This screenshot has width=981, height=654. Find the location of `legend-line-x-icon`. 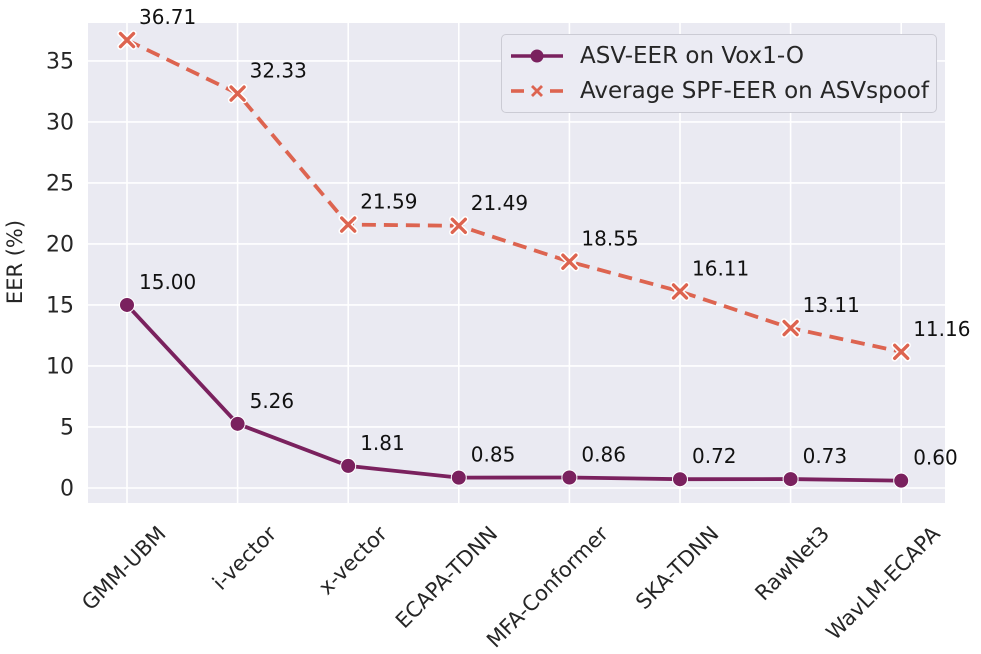

legend-line-x-icon is located at coordinates (537, 90).